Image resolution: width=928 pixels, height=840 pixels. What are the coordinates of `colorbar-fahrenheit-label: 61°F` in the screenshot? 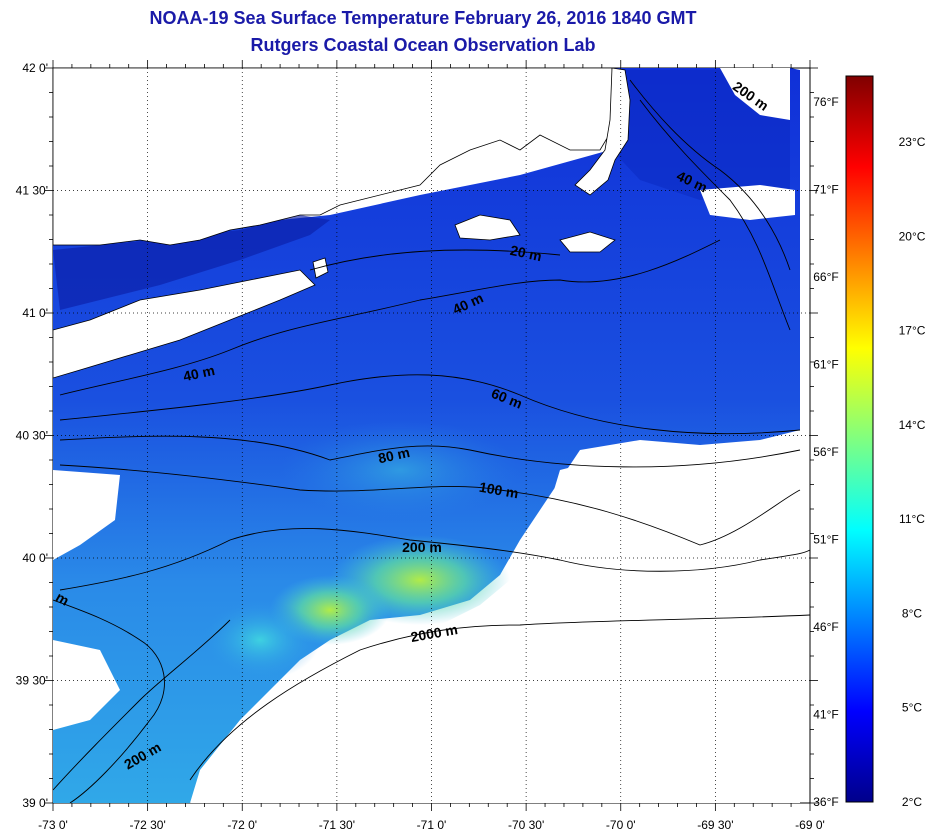 It's located at (825, 365).